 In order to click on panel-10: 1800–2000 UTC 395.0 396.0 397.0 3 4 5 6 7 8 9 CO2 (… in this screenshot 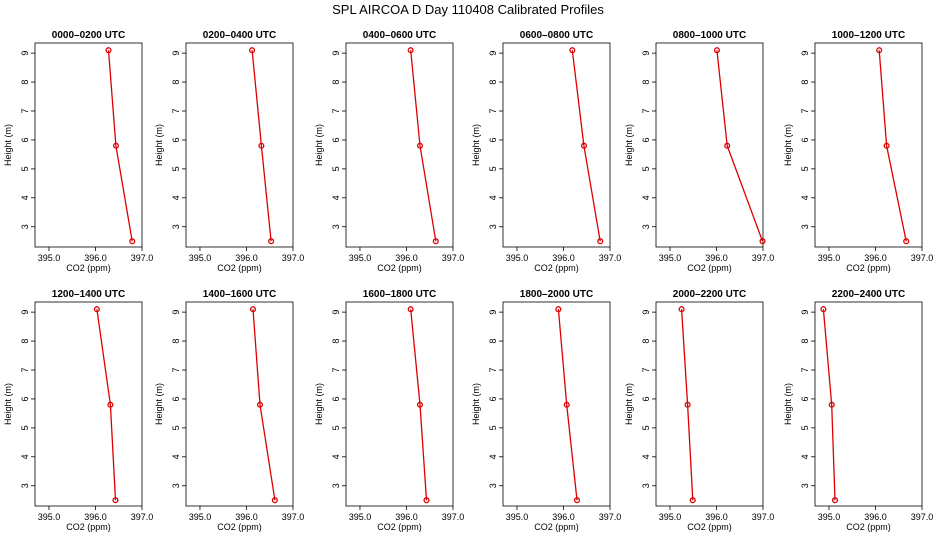, I will do `click(546, 410)`.